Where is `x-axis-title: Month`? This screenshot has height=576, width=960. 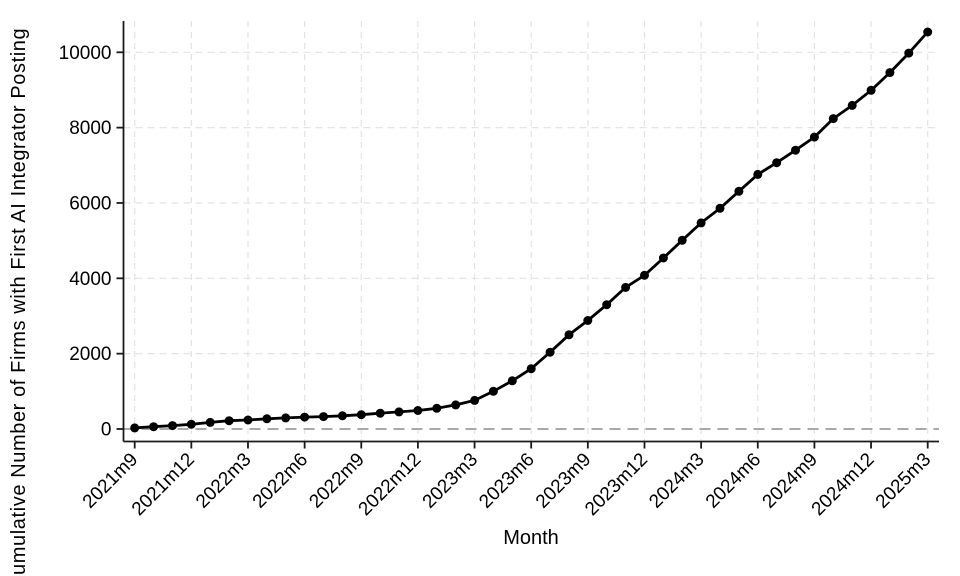
x-axis-title: Month is located at coordinates (531, 538).